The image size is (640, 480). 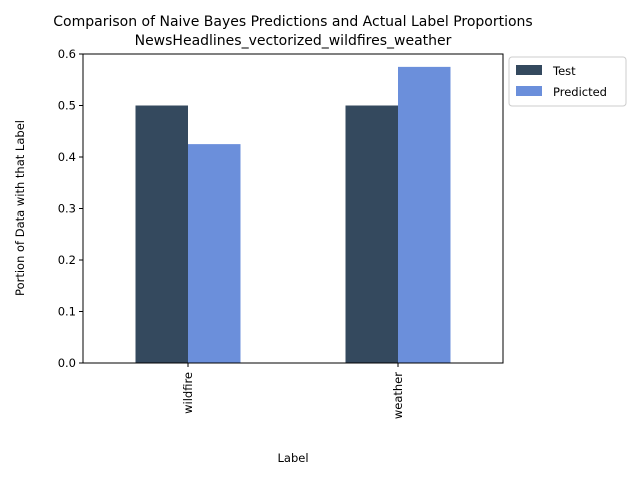 I want to click on legend-swatch-test, so click(x=529, y=70).